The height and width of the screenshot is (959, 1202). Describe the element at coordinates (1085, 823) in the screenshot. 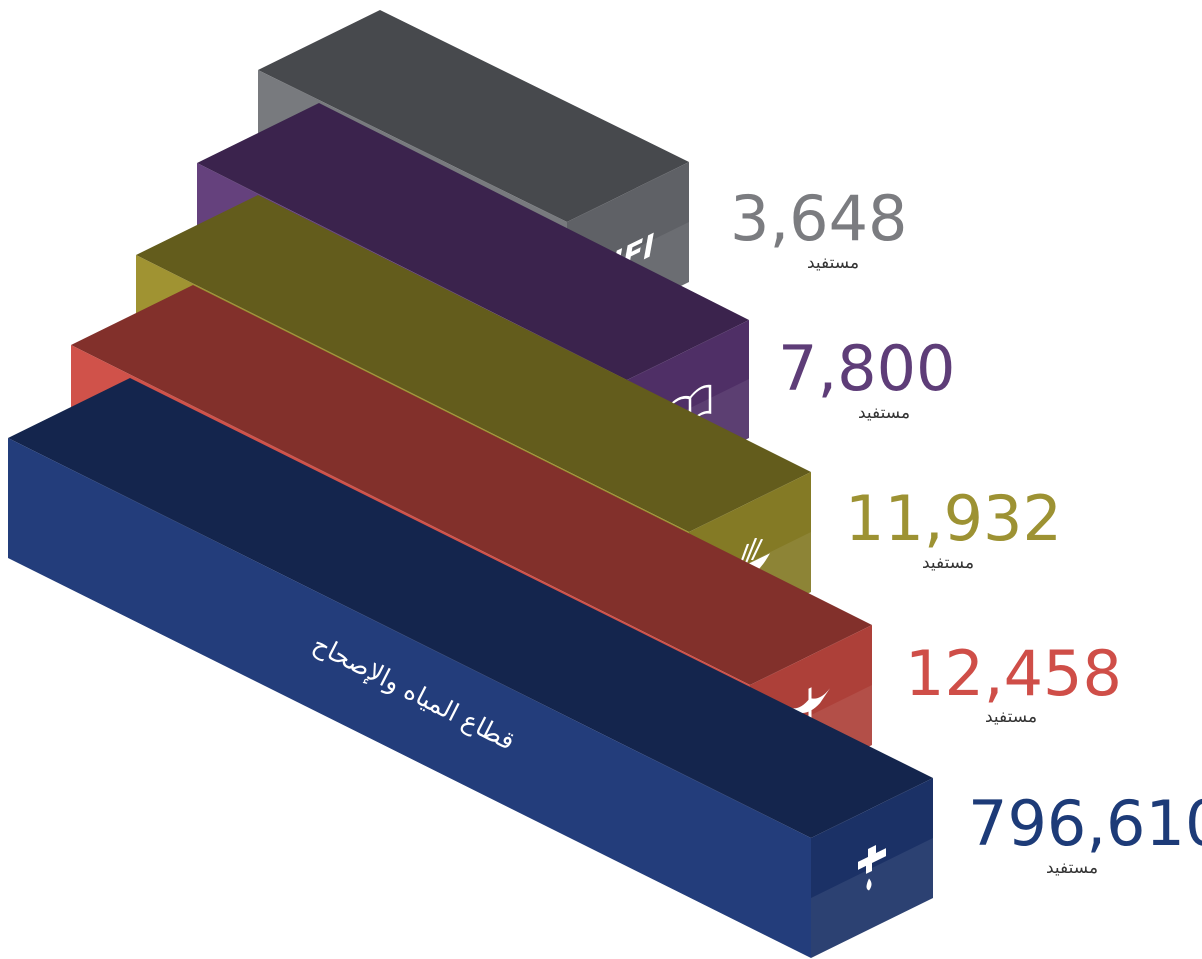

I see `sector-value: 796,610` at that location.